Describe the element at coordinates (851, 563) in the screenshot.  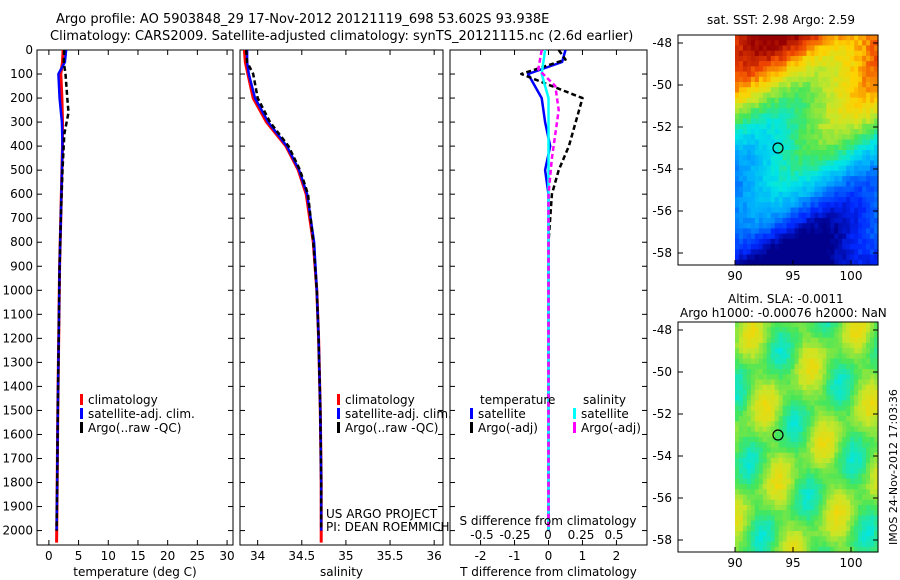
I see `map-sla-xtick-label: 100` at that location.